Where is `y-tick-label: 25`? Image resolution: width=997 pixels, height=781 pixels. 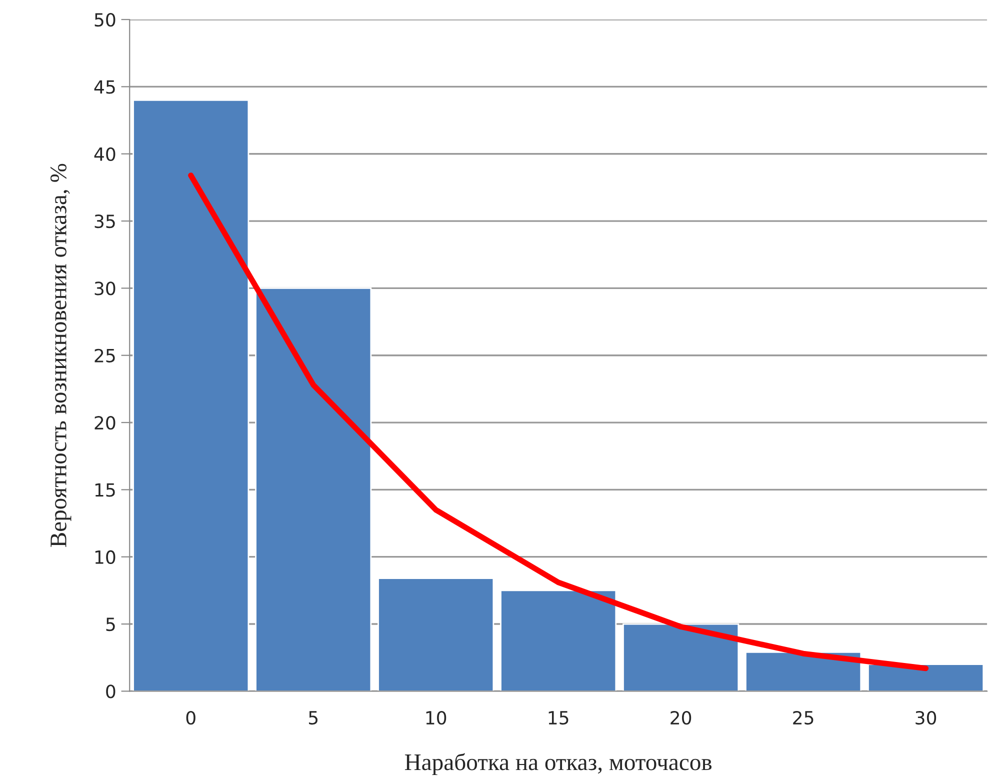
y-tick-label: 25 is located at coordinates (104, 355).